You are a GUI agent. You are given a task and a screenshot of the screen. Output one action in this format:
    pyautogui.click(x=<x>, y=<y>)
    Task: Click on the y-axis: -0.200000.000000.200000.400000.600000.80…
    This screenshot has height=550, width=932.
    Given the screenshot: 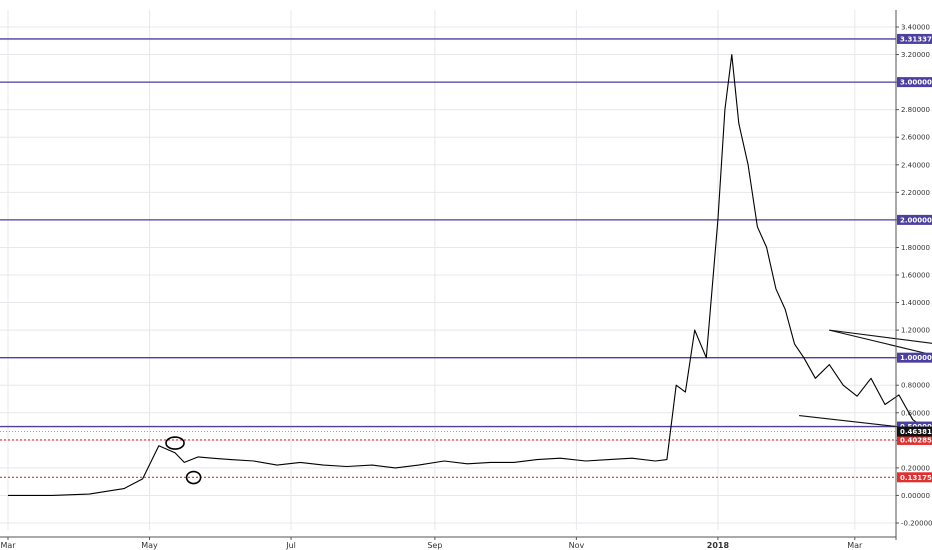 What is the action you would take?
    pyautogui.click(x=913, y=275)
    